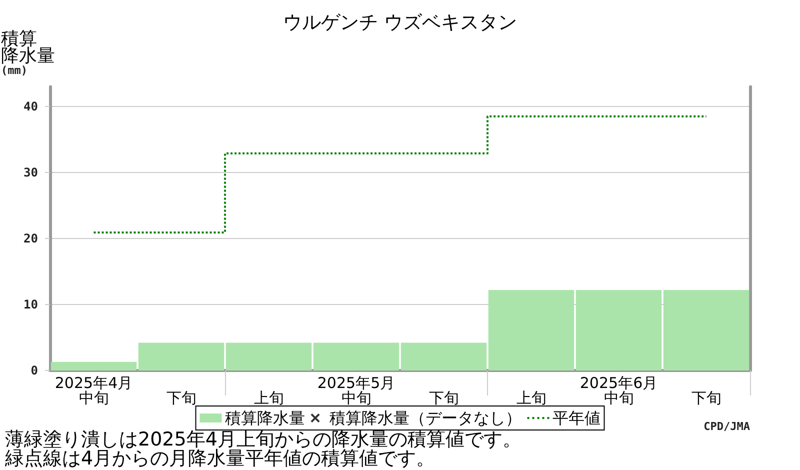 The image size is (800, 470). I want to click on y-tick-label: 40, so click(31, 107).